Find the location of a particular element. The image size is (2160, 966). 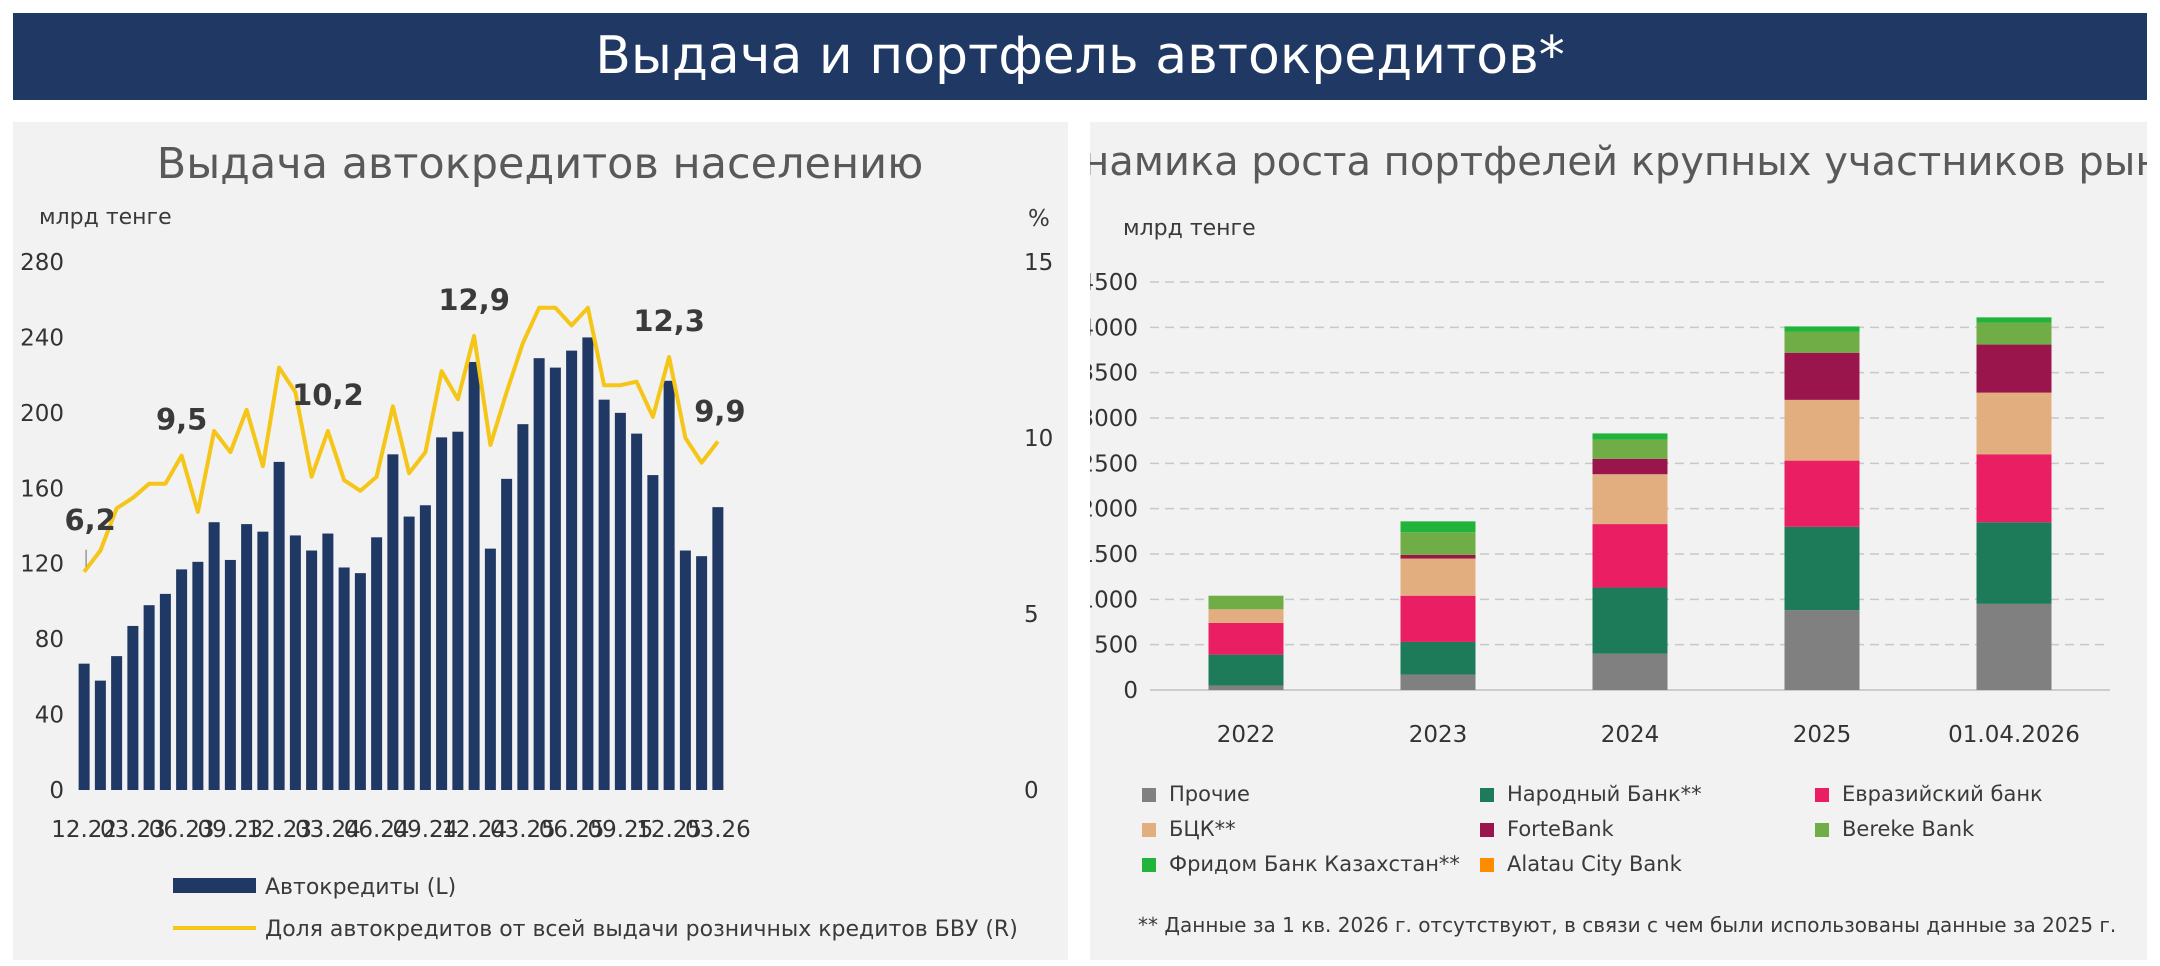

legend-swatch-bars is located at coordinates (214, 885).